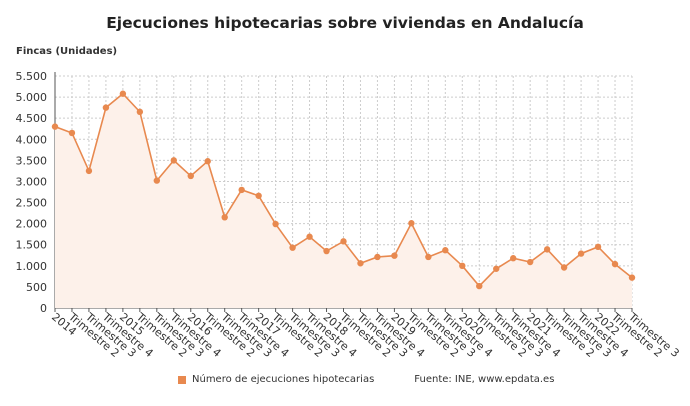  Describe the element at coordinates (43, 308) in the screenshot. I see `y-tick-label: 0` at that location.